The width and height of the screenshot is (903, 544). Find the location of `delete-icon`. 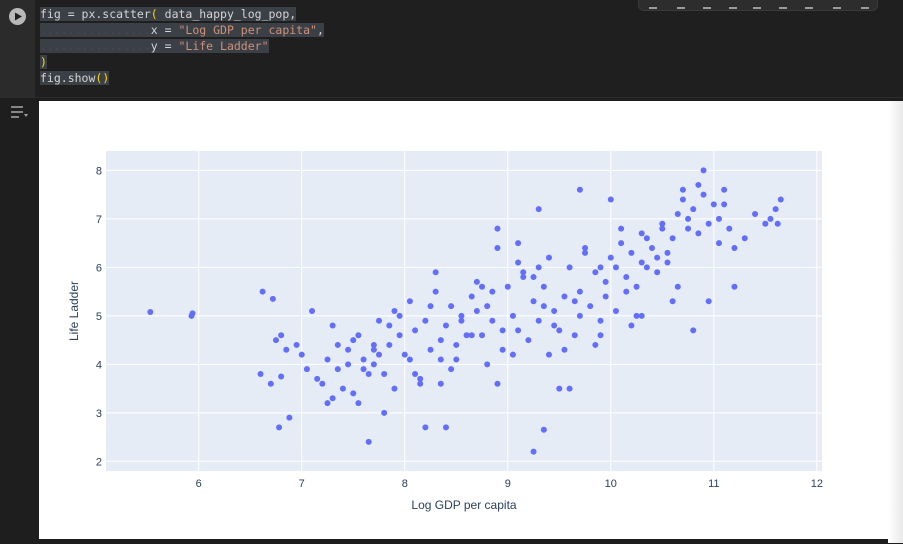

delete-icon is located at coordinates (837, 5).